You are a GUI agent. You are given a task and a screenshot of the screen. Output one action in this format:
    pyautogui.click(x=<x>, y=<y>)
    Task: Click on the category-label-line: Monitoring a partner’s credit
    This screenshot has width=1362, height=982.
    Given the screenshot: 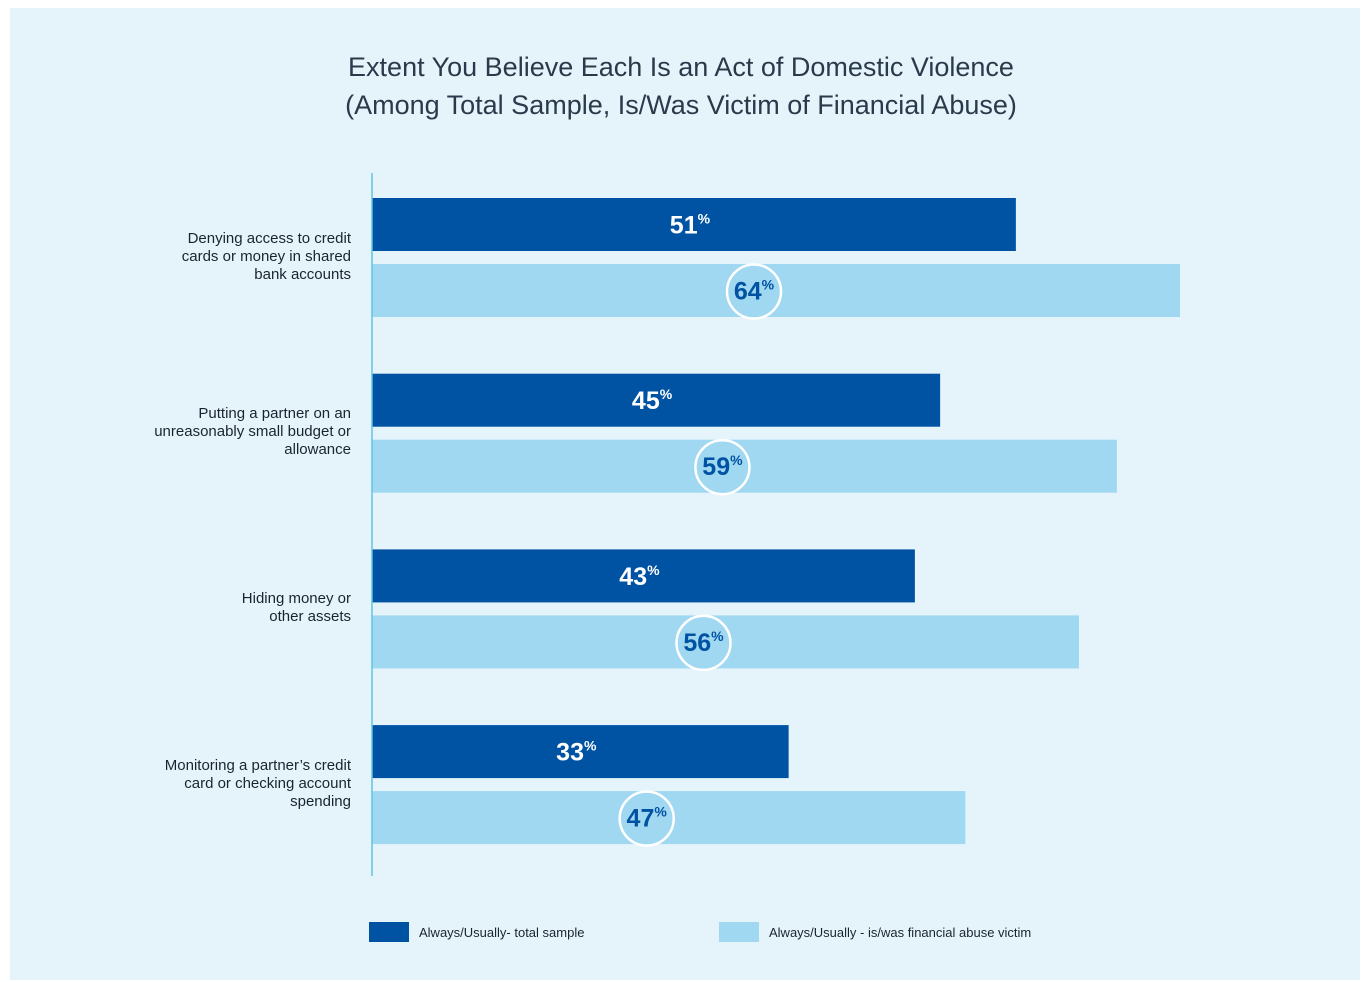 What is the action you would take?
    pyautogui.click(x=257, y=765)
    